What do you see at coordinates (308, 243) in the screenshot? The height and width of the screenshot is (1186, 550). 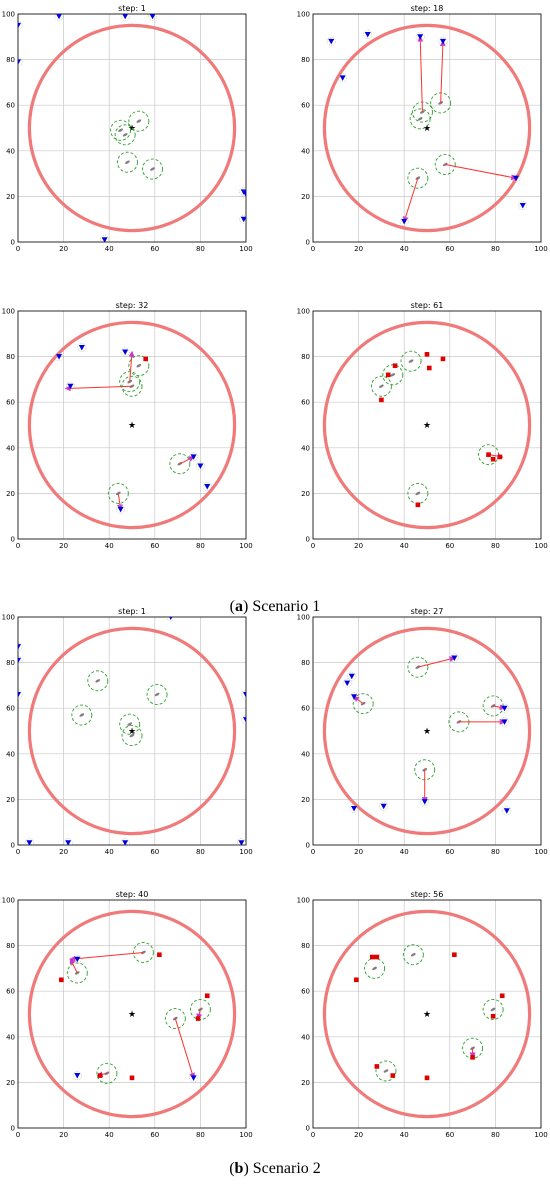 I see `y-tick-label: 0` at bounding box center [308, 243].